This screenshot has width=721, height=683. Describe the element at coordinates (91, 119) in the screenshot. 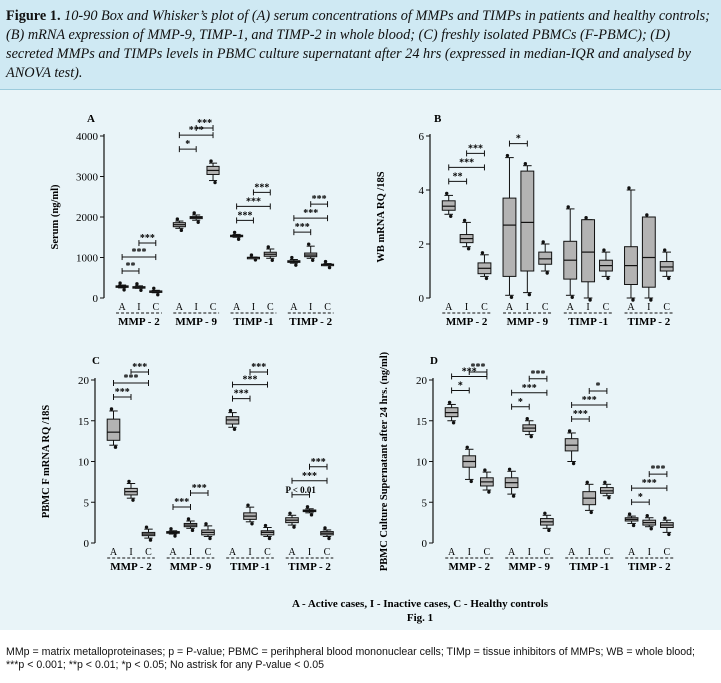

I see `panel-letter: A` at that location.